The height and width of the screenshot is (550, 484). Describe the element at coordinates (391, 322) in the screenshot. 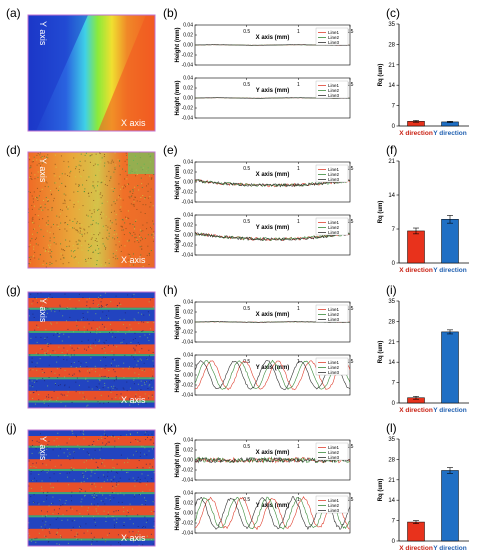

I see `y-tick-label: 28` at that location.